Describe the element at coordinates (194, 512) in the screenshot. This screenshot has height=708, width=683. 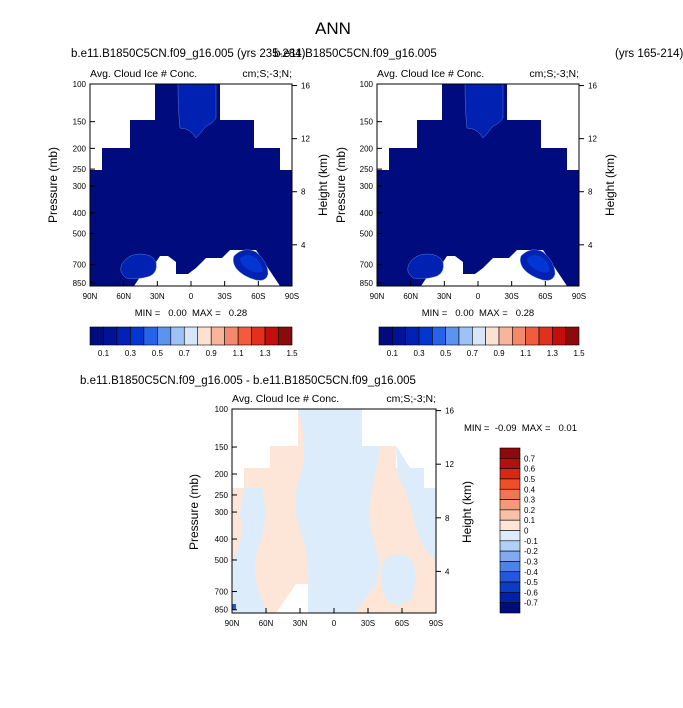
I see `panel-c-ylabel: Pressure (mb)` at that location.